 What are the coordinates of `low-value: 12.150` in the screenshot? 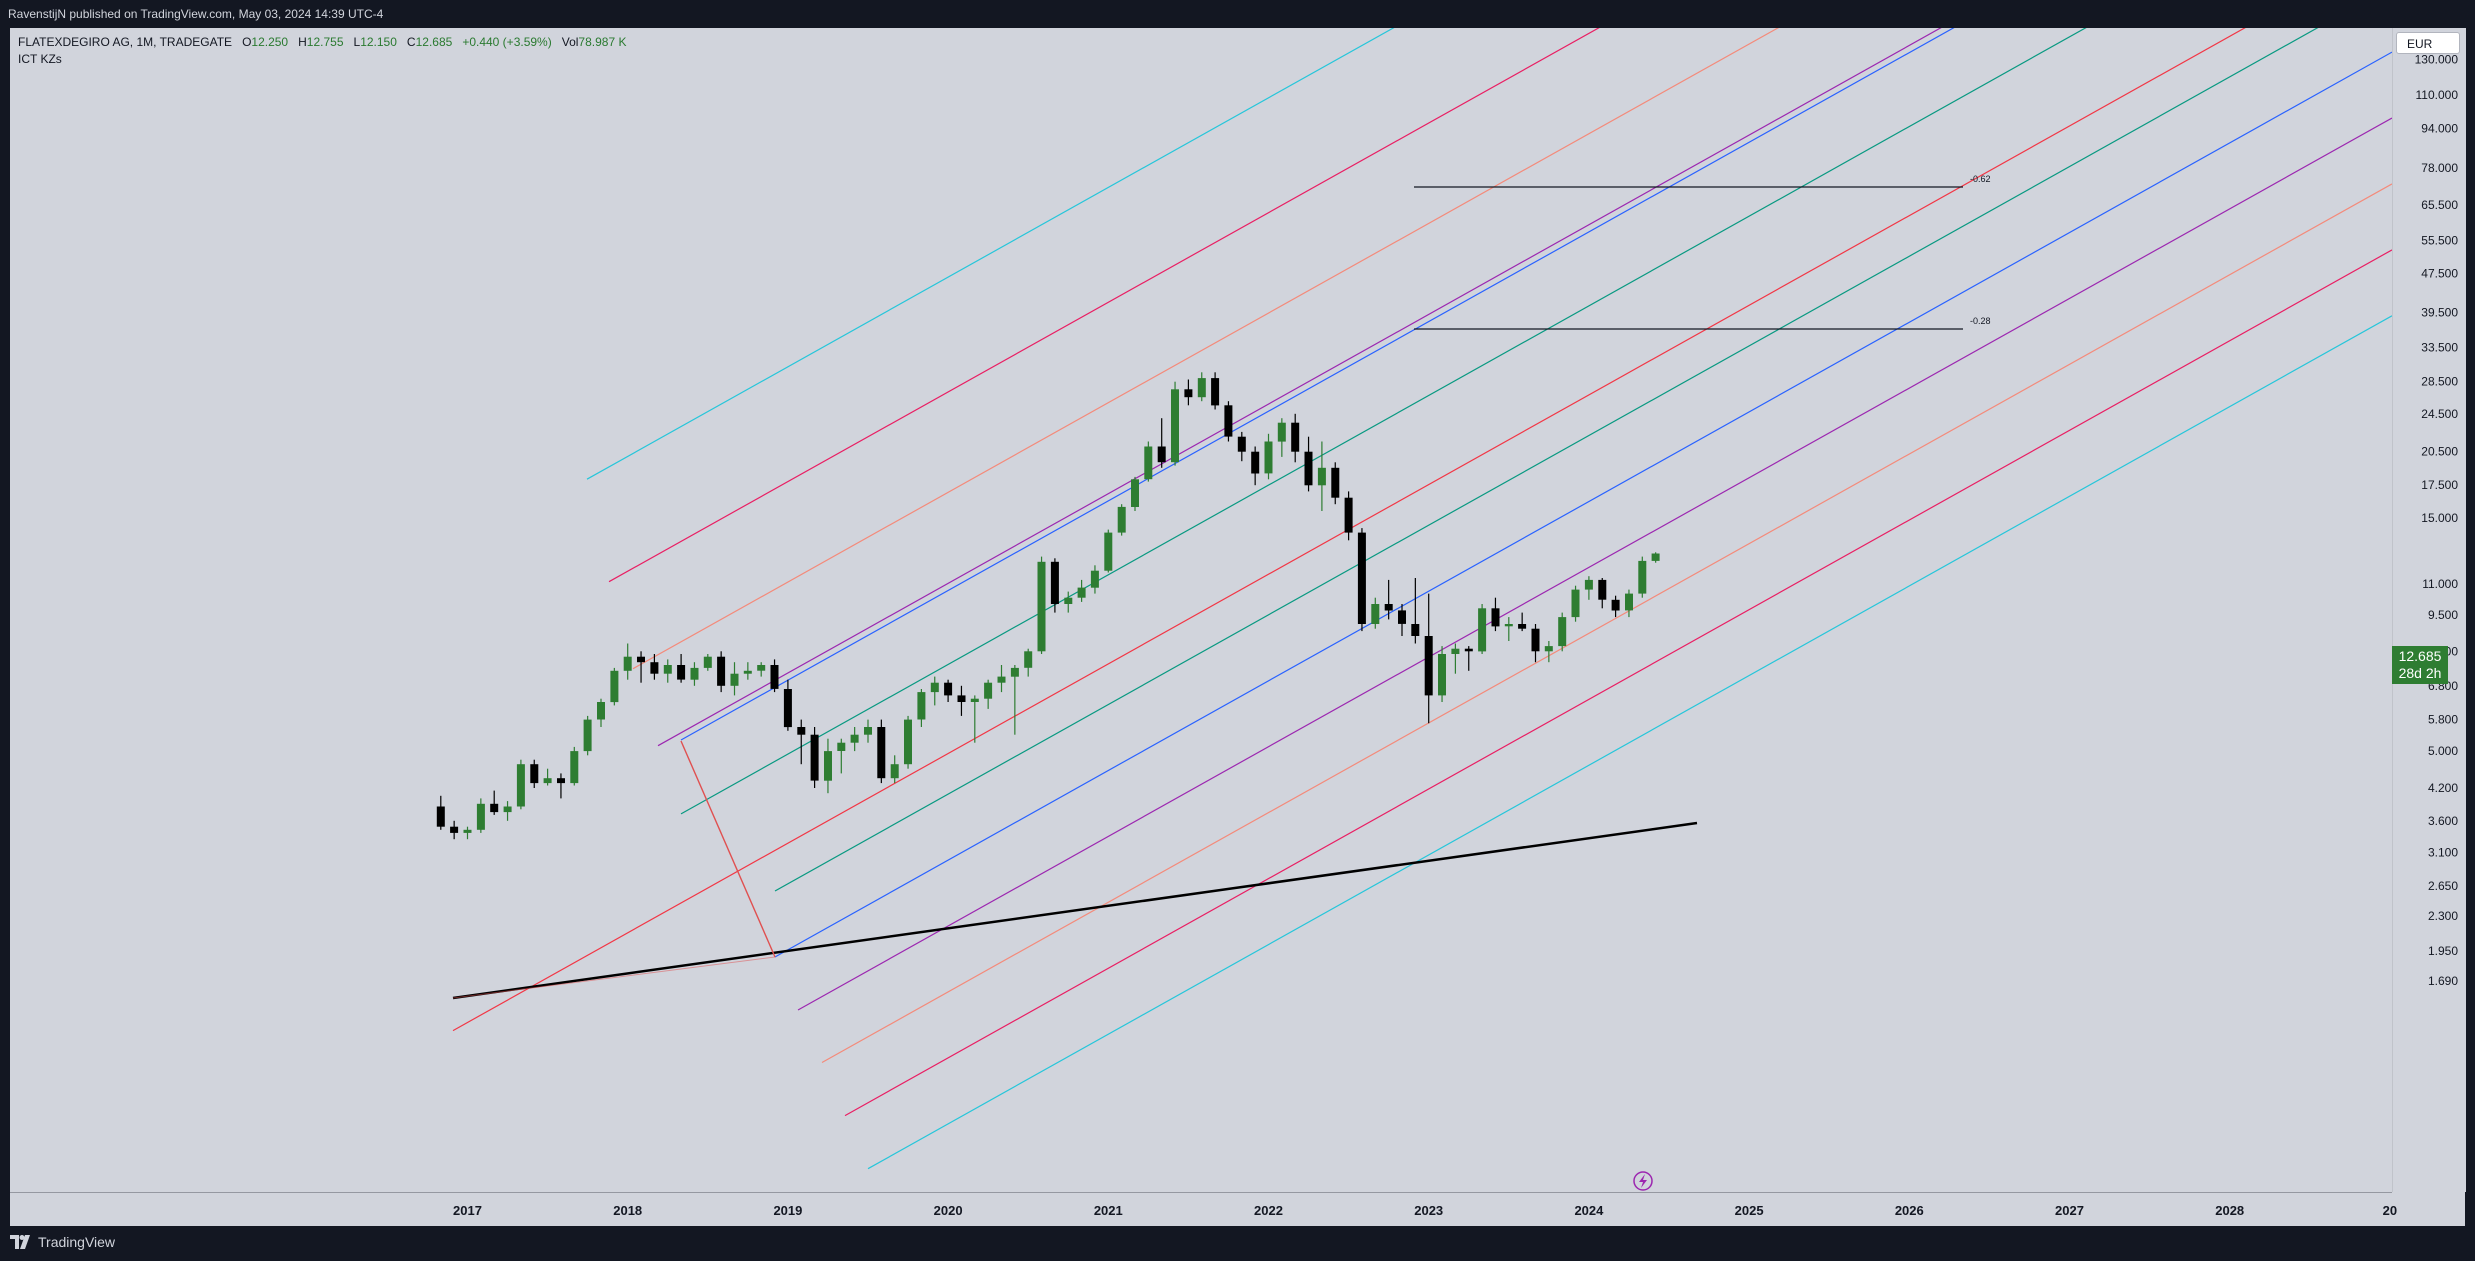 It's located at (378, 42).